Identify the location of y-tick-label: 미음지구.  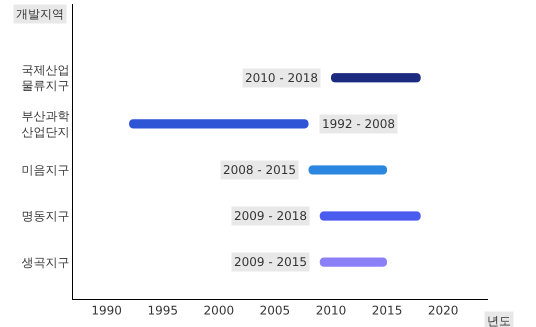
(46, 170).